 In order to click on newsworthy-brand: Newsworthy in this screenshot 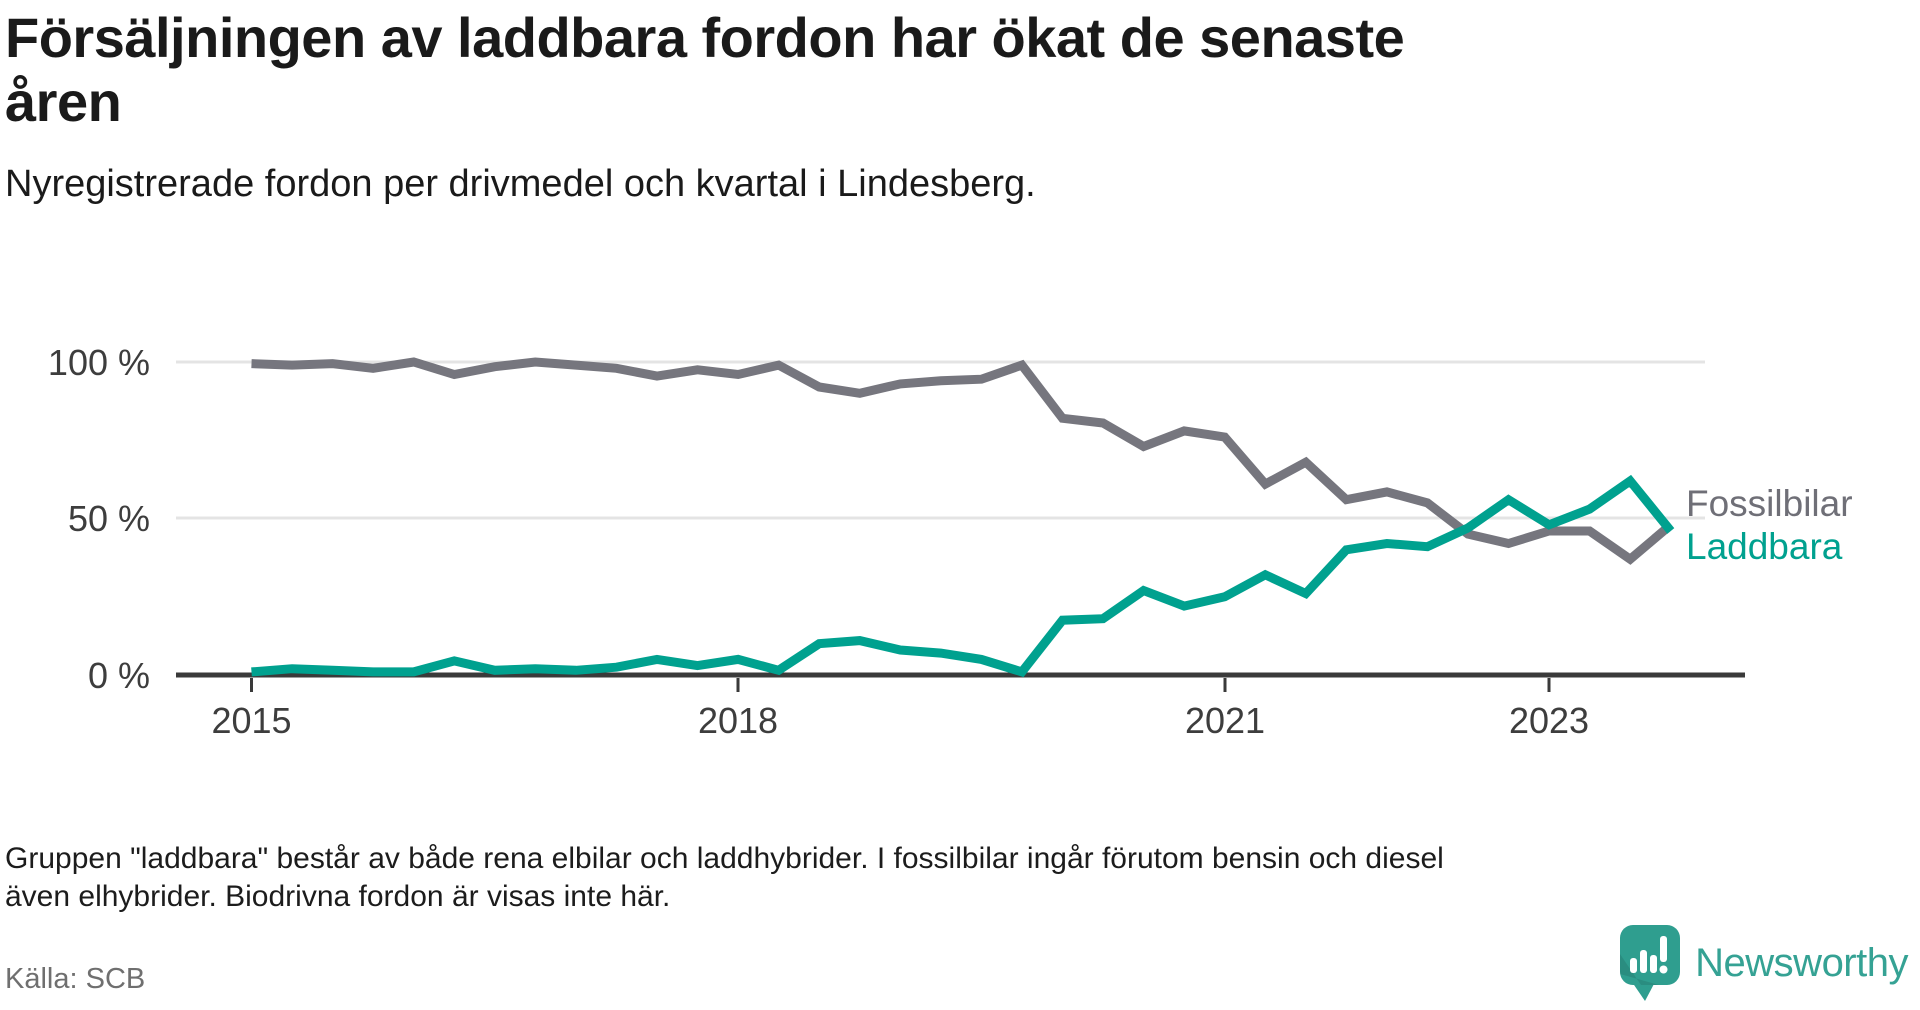, I will do `click(1763, 963)`.